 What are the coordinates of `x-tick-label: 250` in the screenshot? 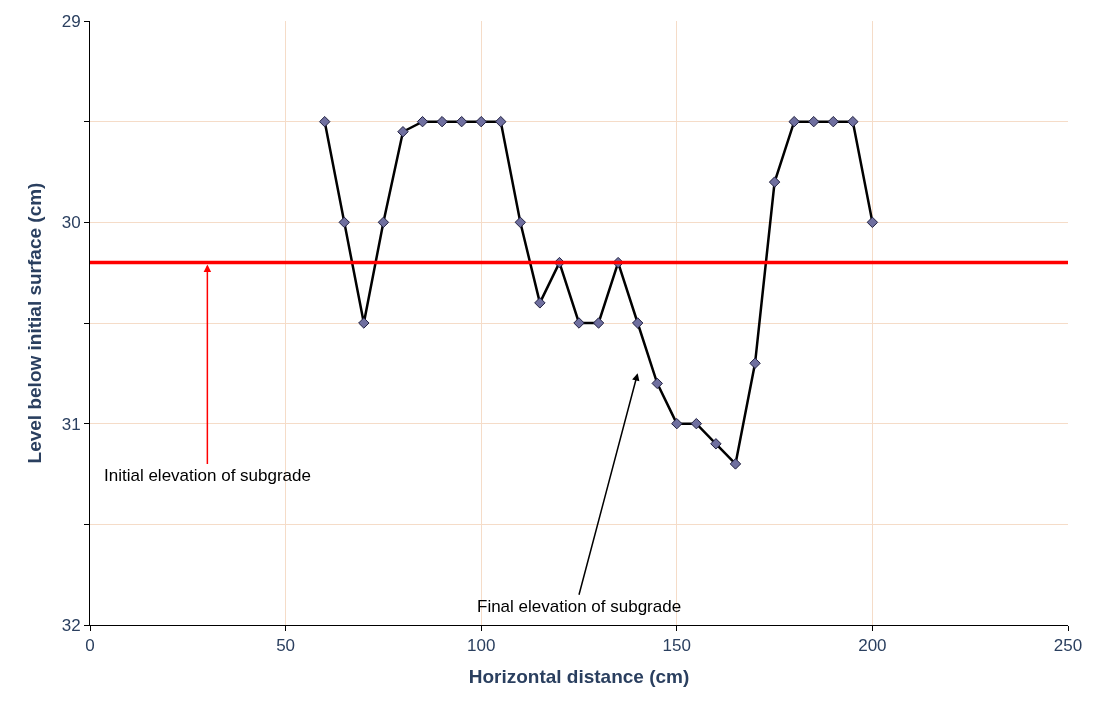 It's located at (1068, 646).